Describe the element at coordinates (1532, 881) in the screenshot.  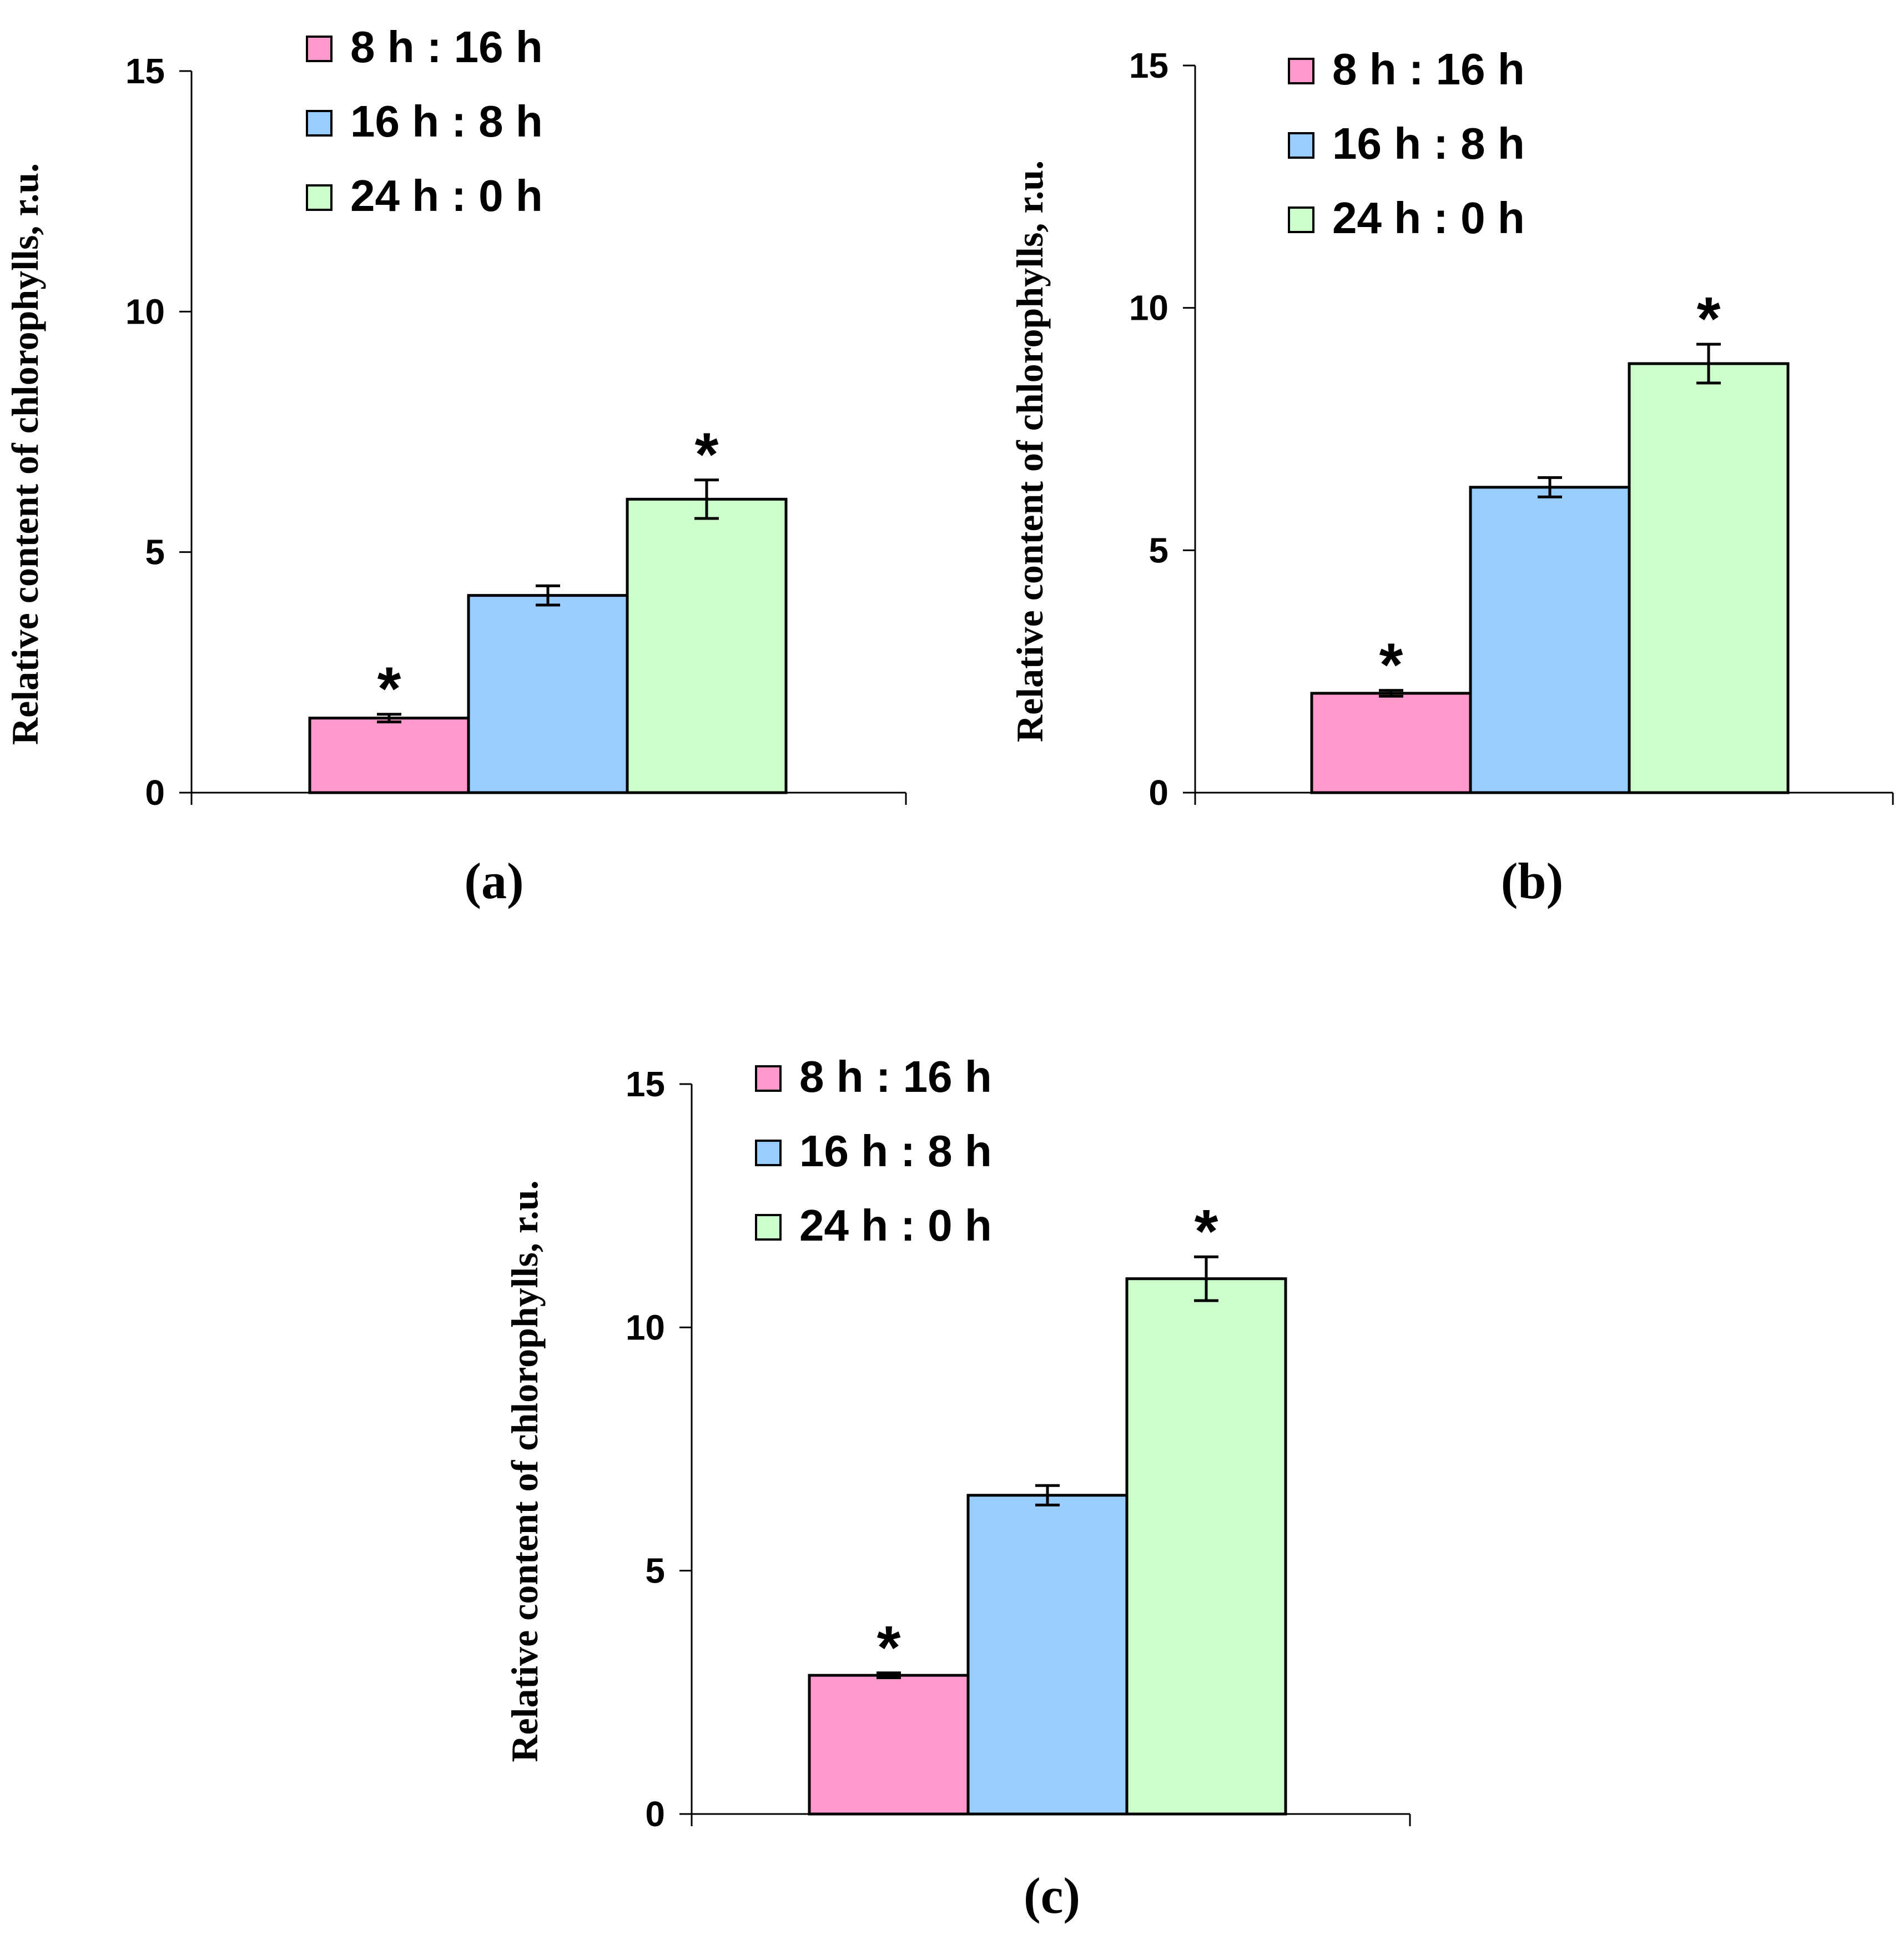
I see `panel-label: (b)` at that location.